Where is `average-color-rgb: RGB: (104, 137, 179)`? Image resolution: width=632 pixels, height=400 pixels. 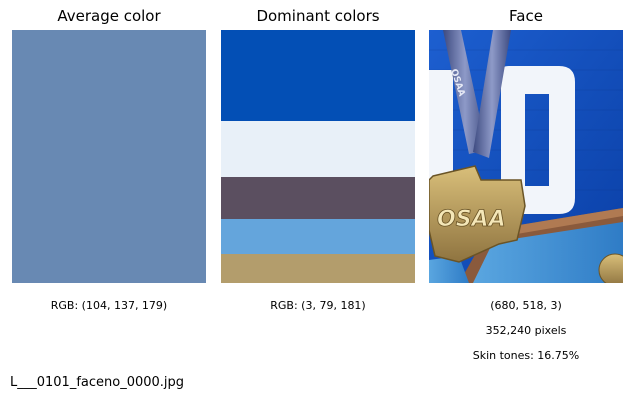 average-color-rgb: RGB: (104, 137, 179) is located at coordinates (109, 305).